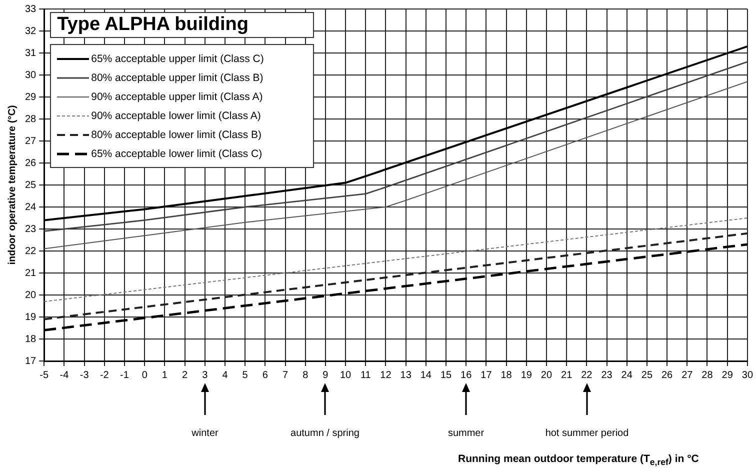 The height and width of the screenshot is (472, 756). Describe the element at coordinates (486, 375) in the screenshot. I see `x-tick-label: 17` at that location.